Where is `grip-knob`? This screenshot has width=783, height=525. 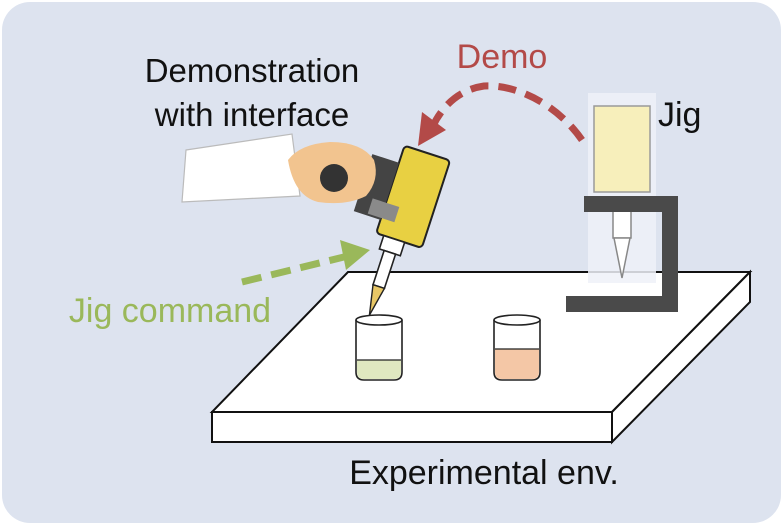
grip-knob is located at coordinates (334, 178).